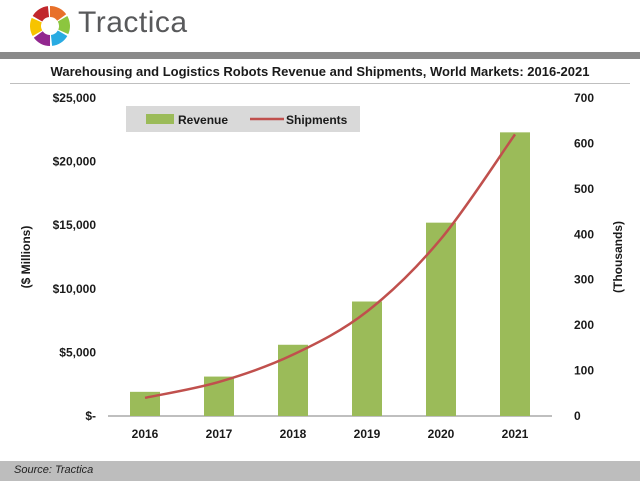  What do you see at coordinates (320, 26) in the screenshot?
I see `header: Tractica` at bounding box center [320, 26].